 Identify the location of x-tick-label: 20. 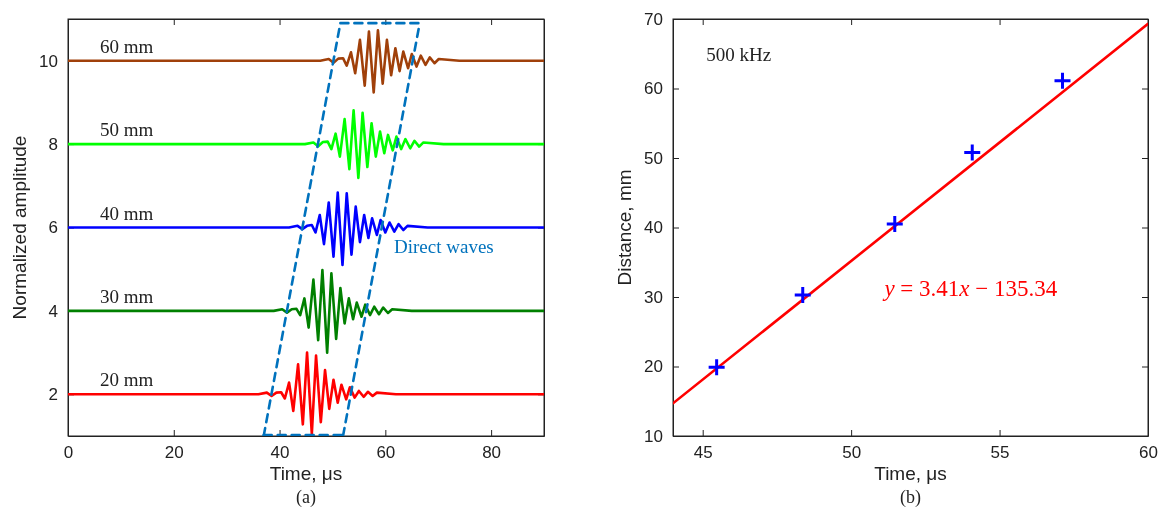
(174, 453).